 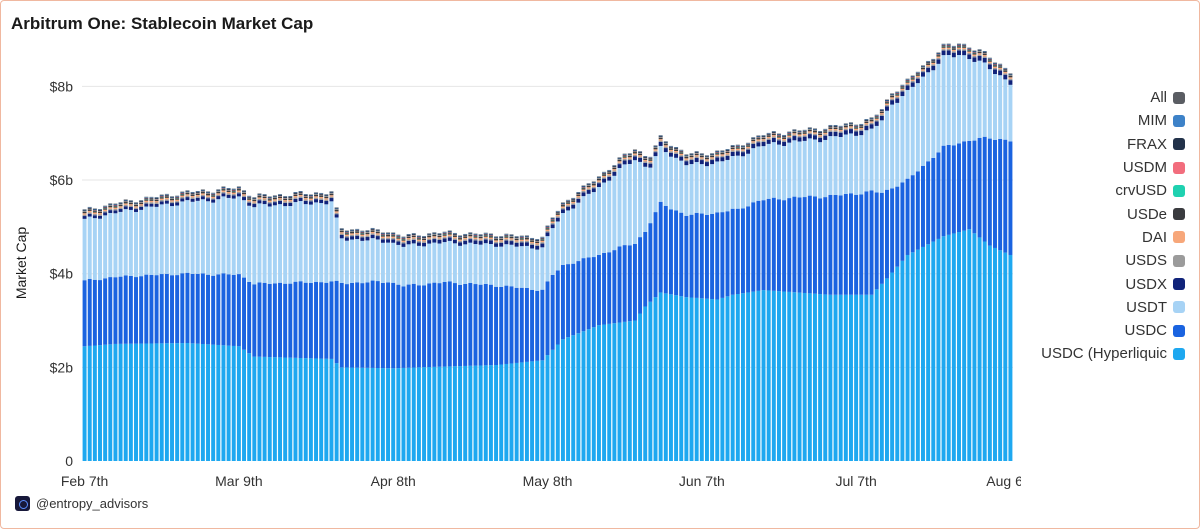 I want to click on legend-item: crvUSD, so click(x=1150, y=190).